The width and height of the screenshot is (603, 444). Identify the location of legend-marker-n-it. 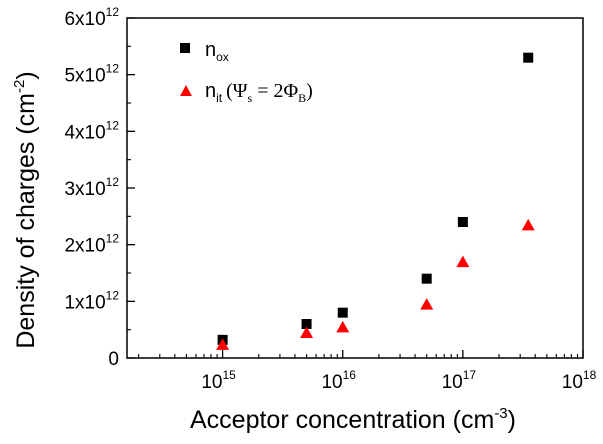
(186, 90).